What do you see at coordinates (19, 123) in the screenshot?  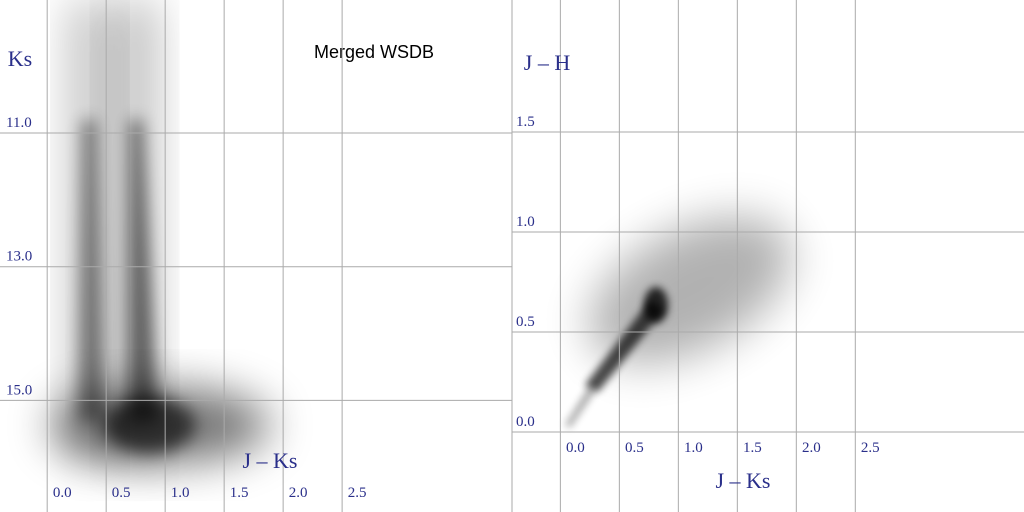 I see `y-tick-label: 11.0` at bounding box center [19, 123].